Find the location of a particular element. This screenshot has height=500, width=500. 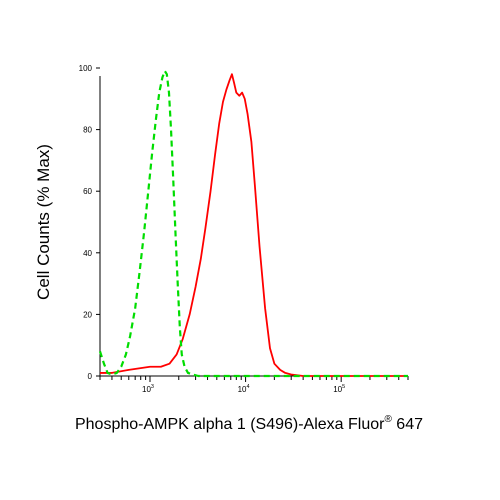

y-tick-label: 0 is located at coordinates (90, 376).